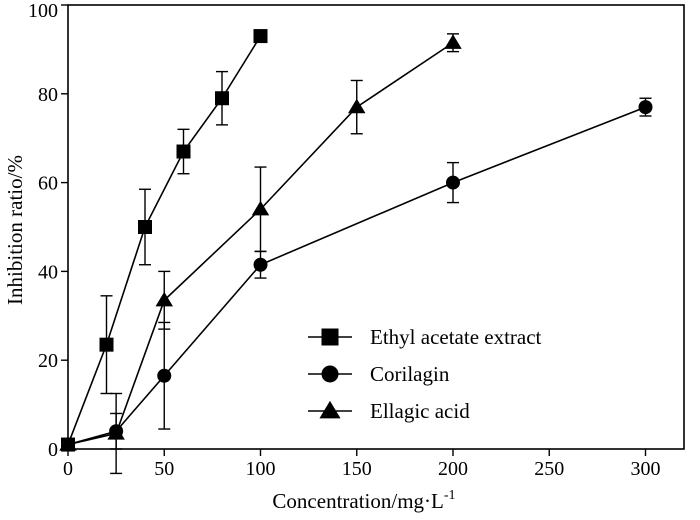 This screenshot has height=520, width=700. Describe the element at coordinates (456, 337) in the screenshot. I see `legend-label-ethyl-acetate-extract: Ethyl acetate extract` at that location.